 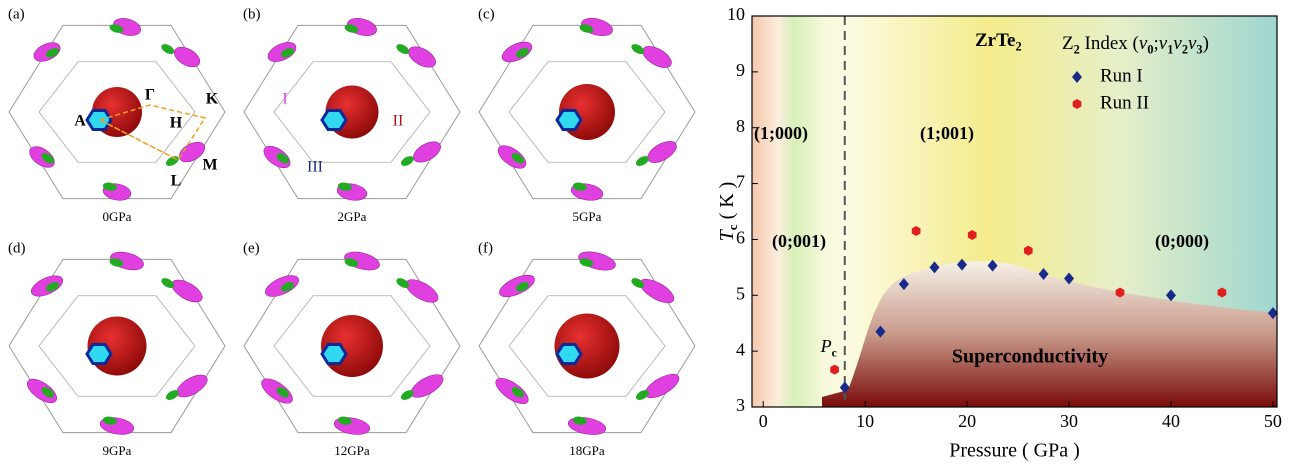 I want to click on phase-label: (1;000), so click(x=781, y=133).